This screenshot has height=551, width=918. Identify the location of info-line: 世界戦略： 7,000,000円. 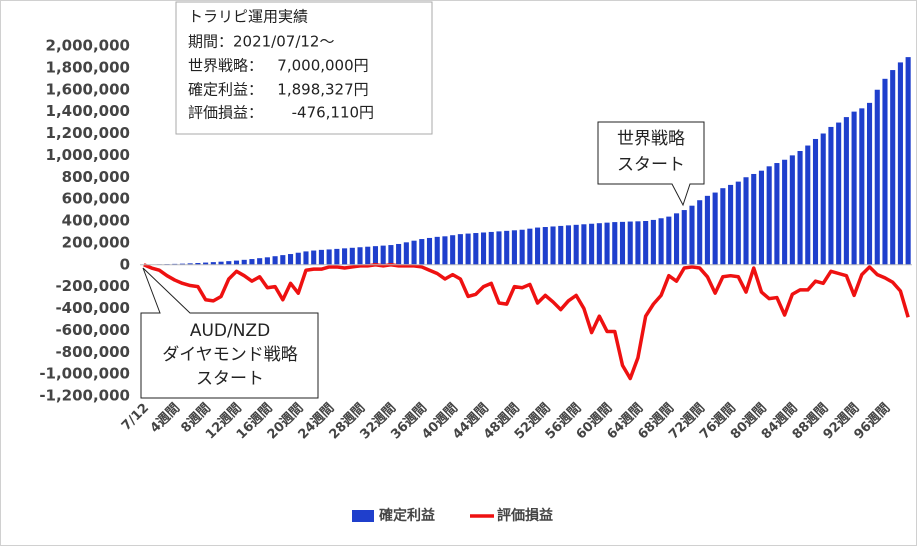
(278, 66).